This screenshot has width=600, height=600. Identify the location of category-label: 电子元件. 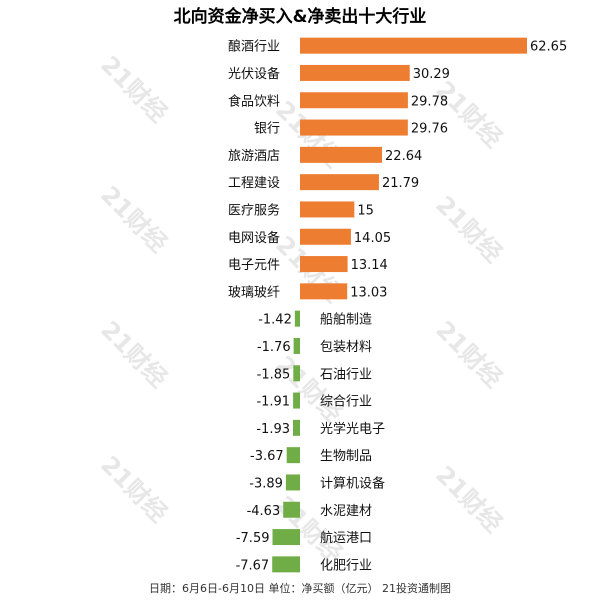
(254, 265).